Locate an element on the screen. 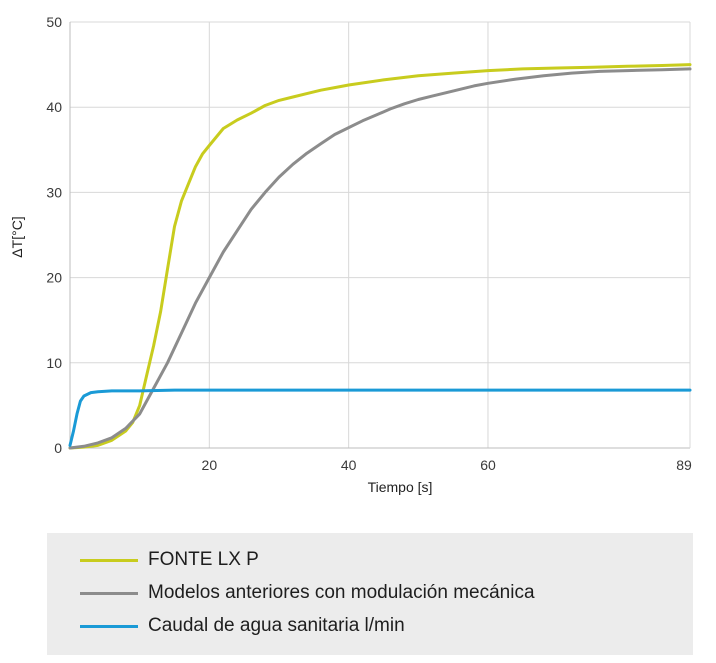 The width and height of the screenshot is (716, 663). y-tick-label: 20 is located at coordinates (54, 278).